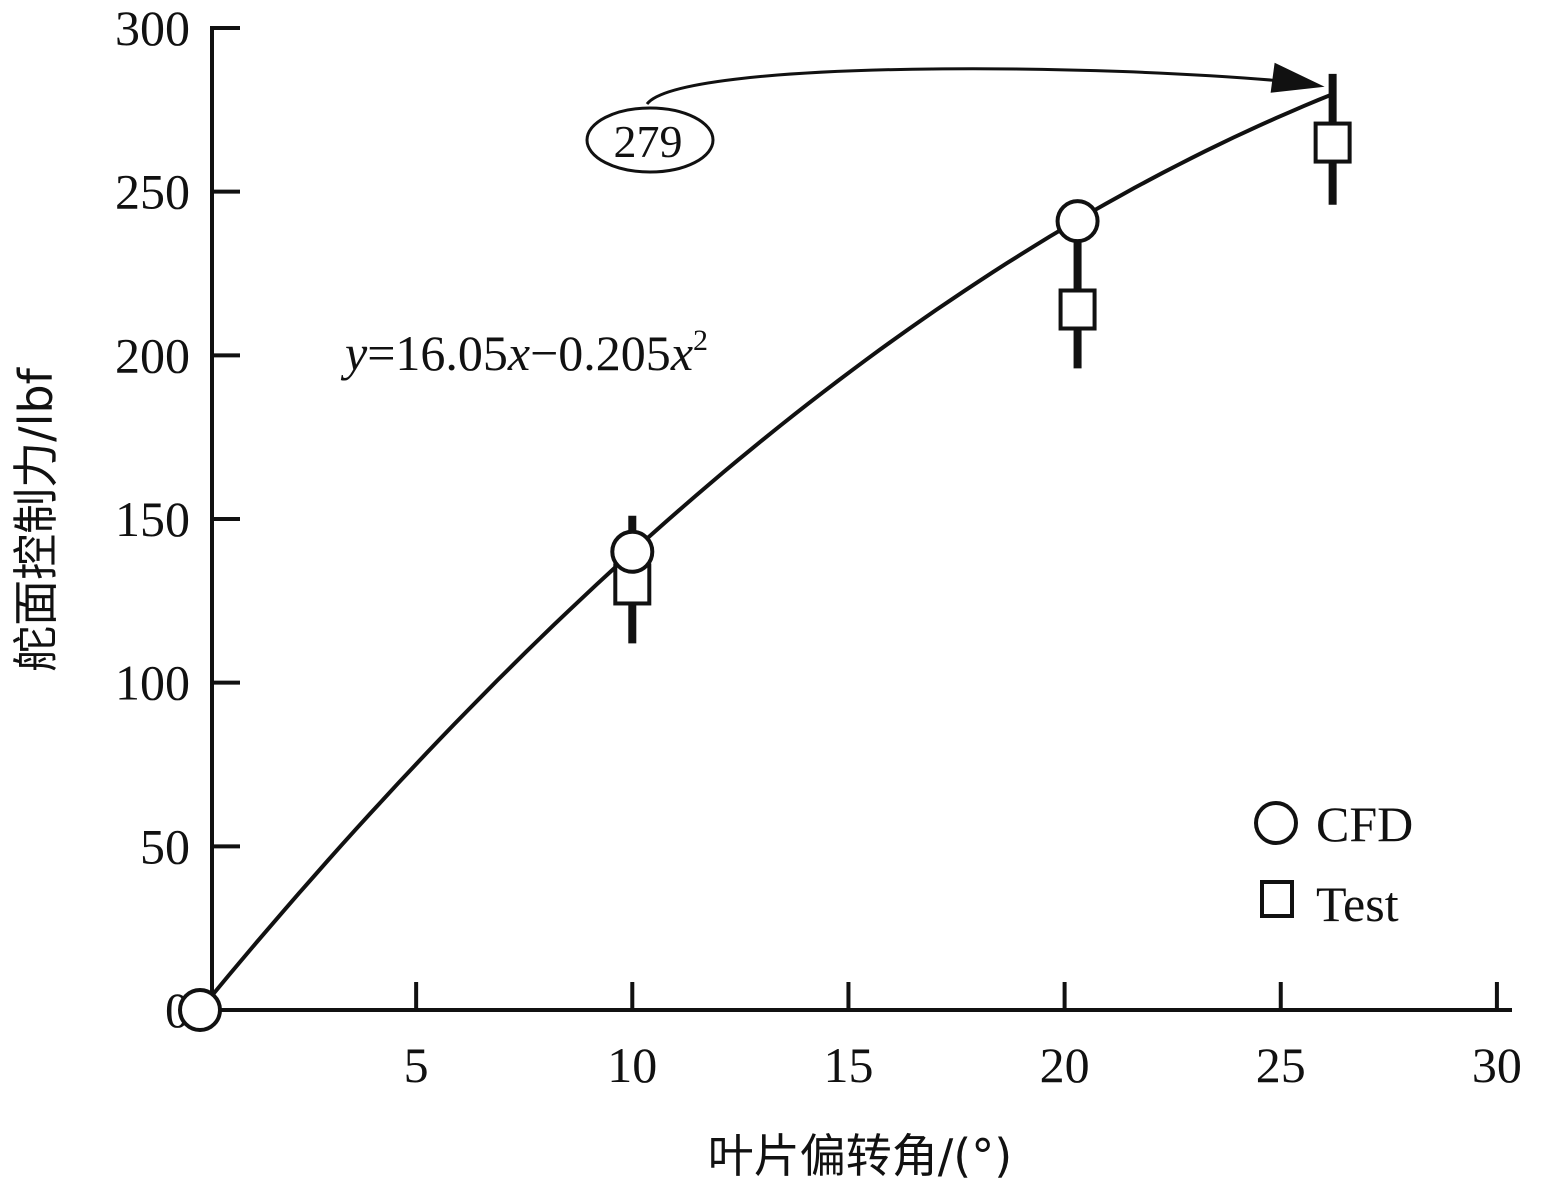 The height and width of the screenshot is (1191, 1545). I want to click on y-tick-label: 300, so click(152, 28).